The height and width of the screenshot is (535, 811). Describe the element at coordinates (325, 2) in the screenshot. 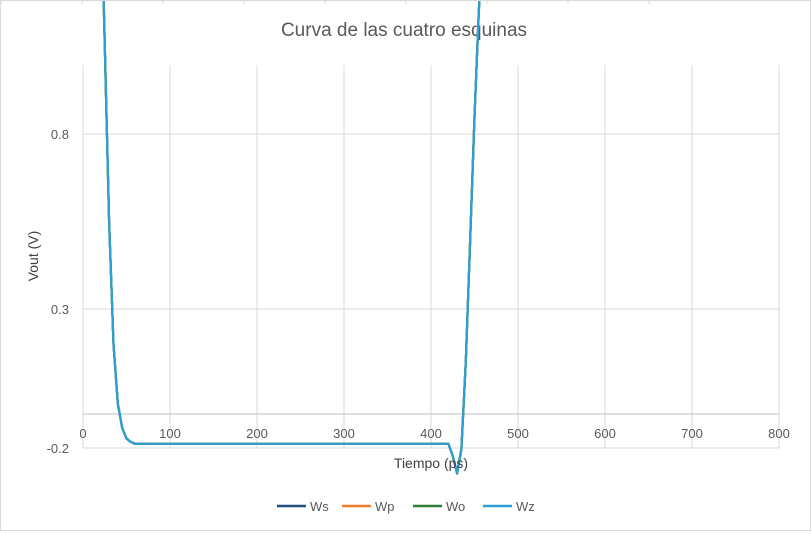

I see `top-gridline-strip` at that location.